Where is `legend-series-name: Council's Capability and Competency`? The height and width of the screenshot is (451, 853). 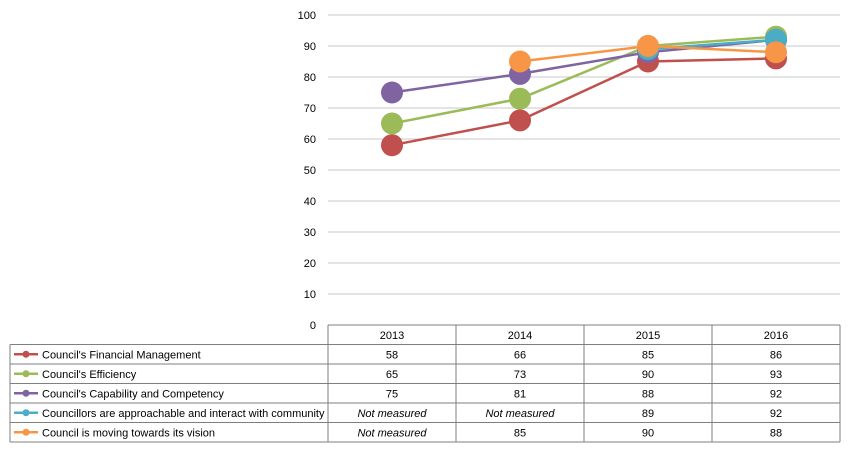
legend-series-name: Council's Capability and Competency is located at coordinates (133, 394).